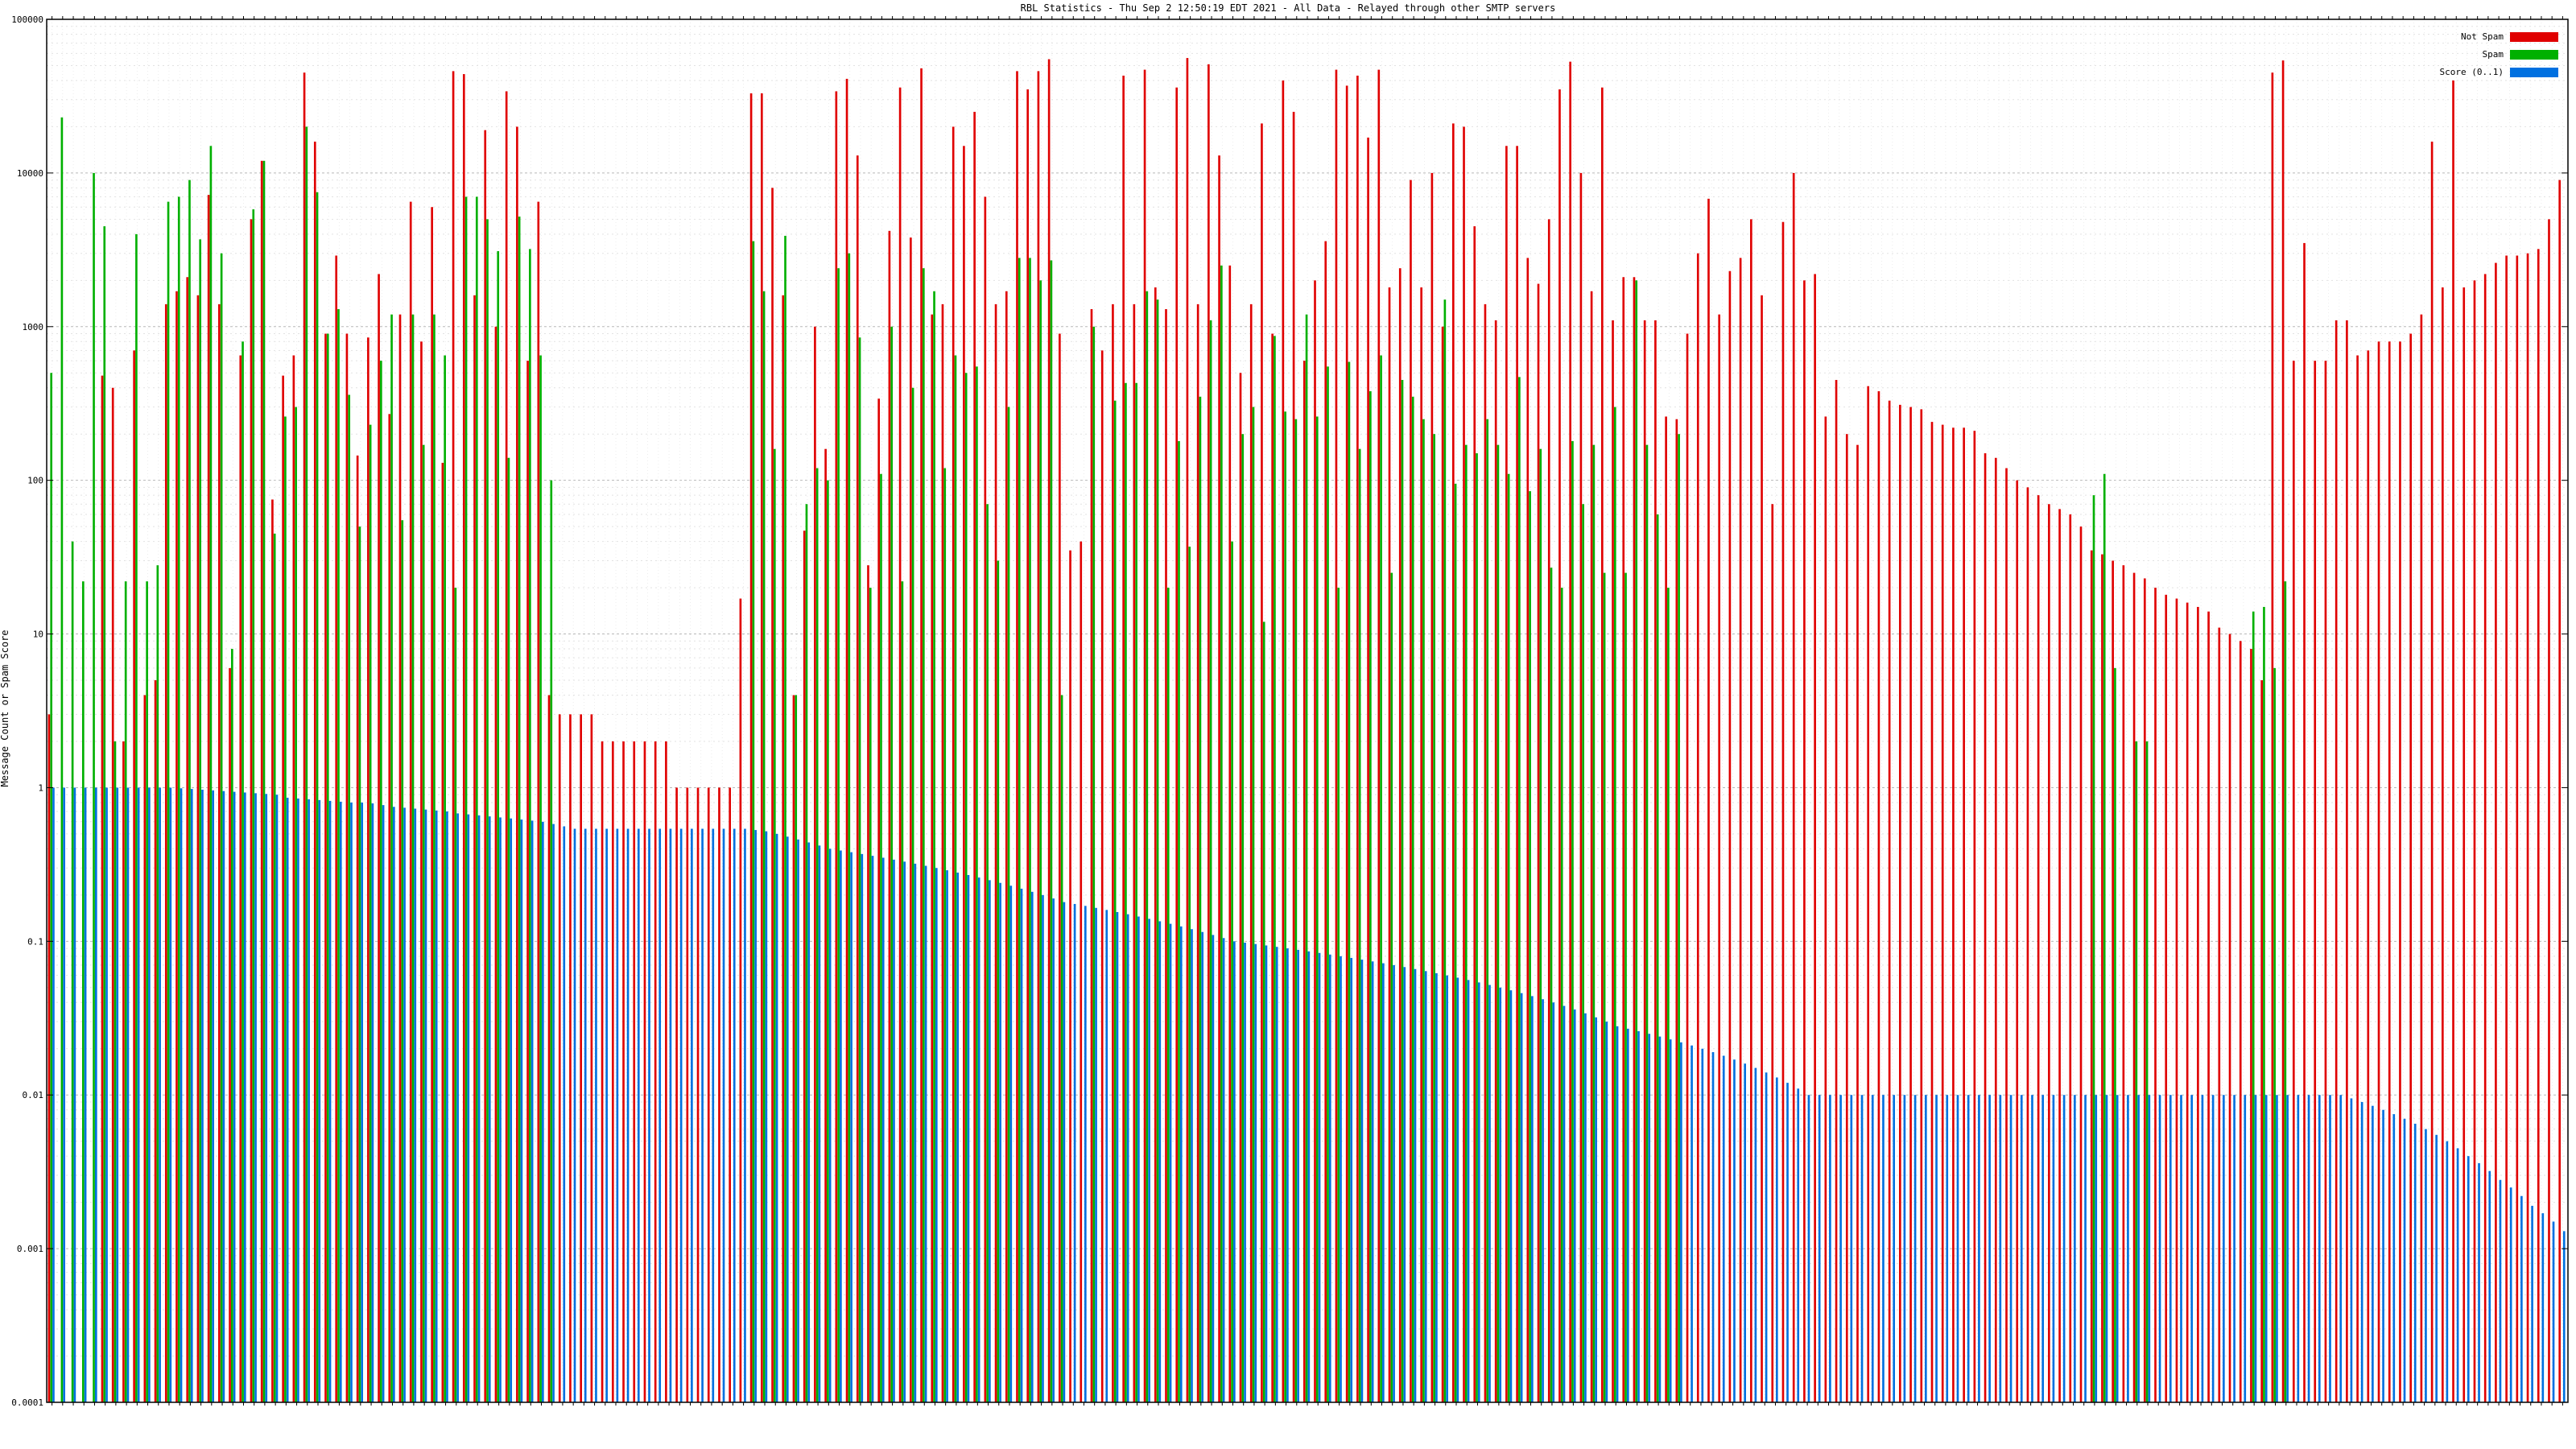  I want to click on y-axis-label: Message Count or Spam Score, so click(5, 708).